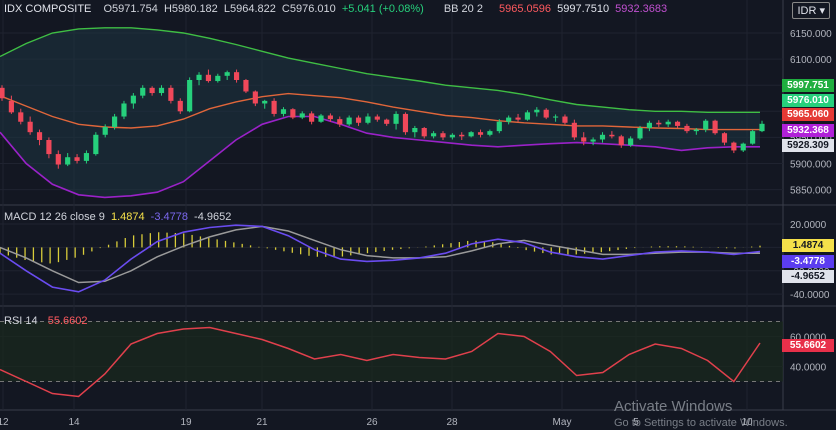 This screenshot has width=836, height=430. What do you see at coordinates (169, 217) in the screenshot?
I see `macd-line-value: -3.4778` at bounding box center [169, 217].